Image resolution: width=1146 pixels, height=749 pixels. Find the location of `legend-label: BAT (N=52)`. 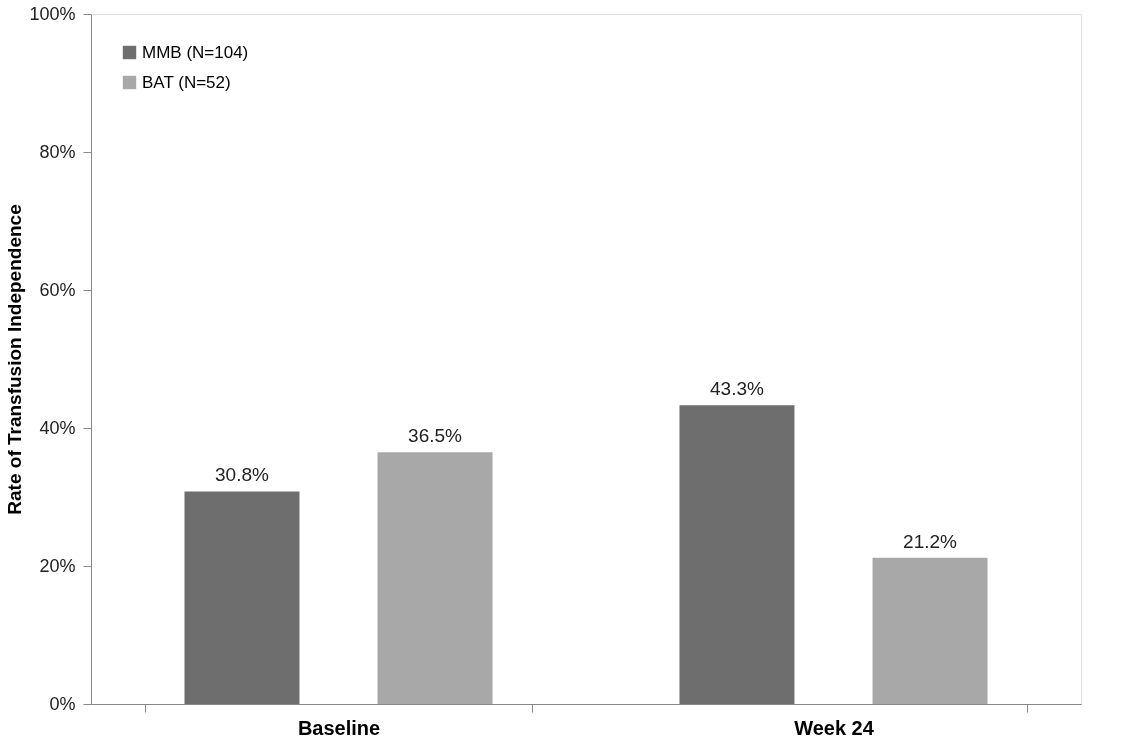

legend-label: BAT (N=52) is located at coordinates (186, 82).